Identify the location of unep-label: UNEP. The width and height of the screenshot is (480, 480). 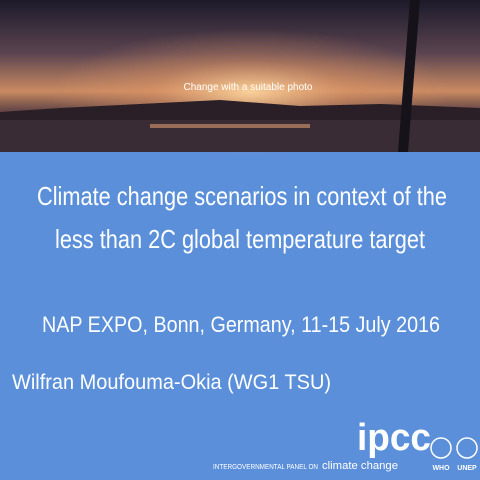
(467, 468).